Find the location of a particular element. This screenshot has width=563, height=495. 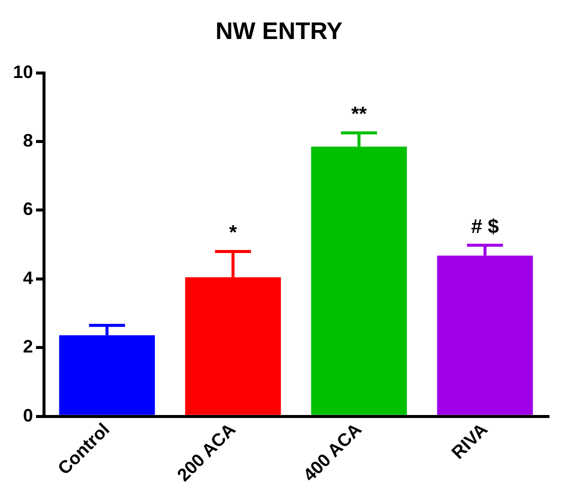

y-tick-label: 6 is located at coordinates (28, 209).